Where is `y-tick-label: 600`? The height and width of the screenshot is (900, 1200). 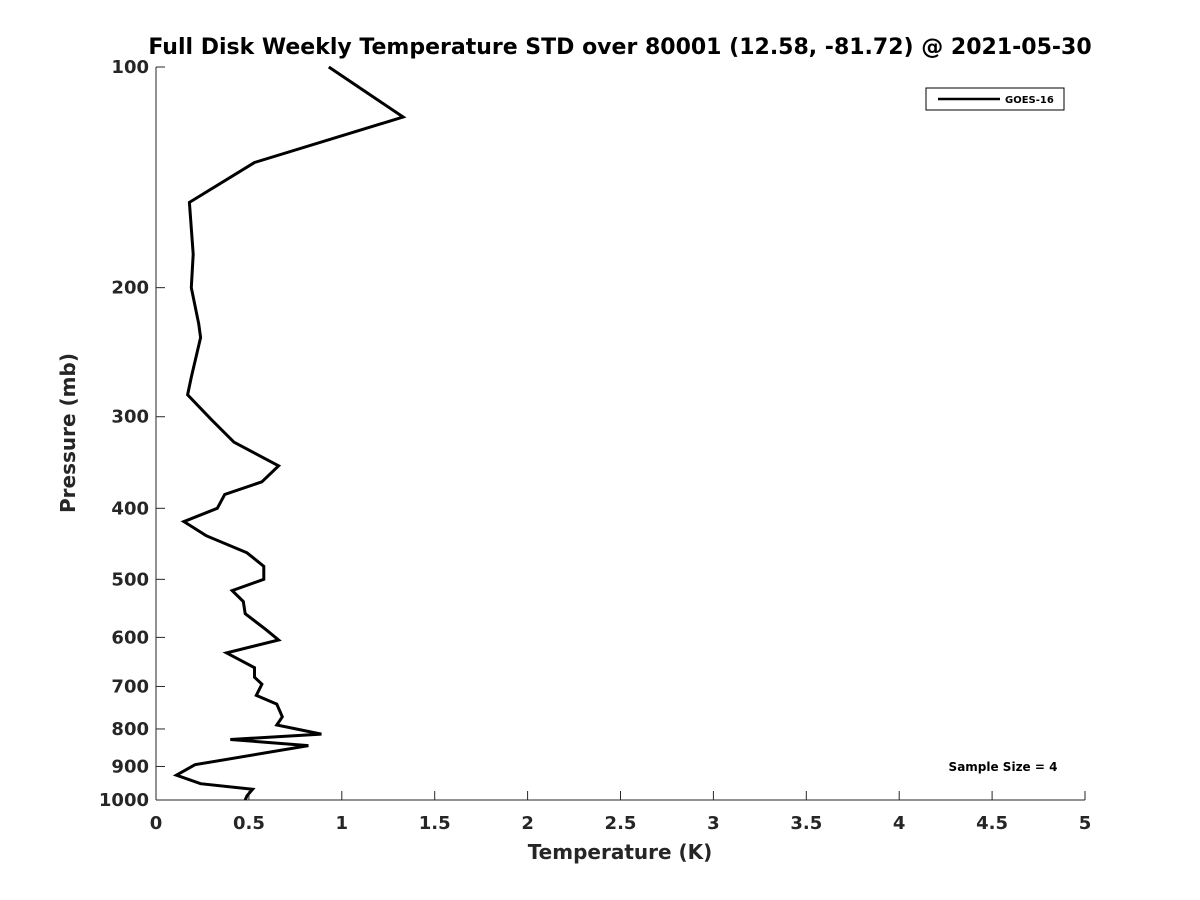
y-tick-label: 600 is located at coordinates (130, 637).